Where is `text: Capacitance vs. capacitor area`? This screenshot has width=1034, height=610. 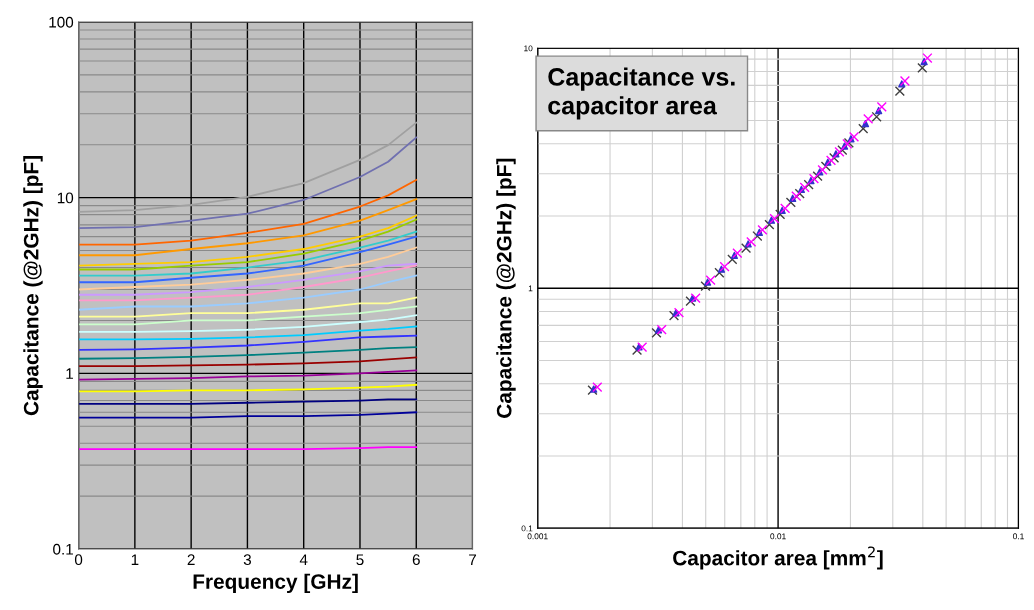
text: Capacitance vs. capacitor area is located at coordinates (641, 93).